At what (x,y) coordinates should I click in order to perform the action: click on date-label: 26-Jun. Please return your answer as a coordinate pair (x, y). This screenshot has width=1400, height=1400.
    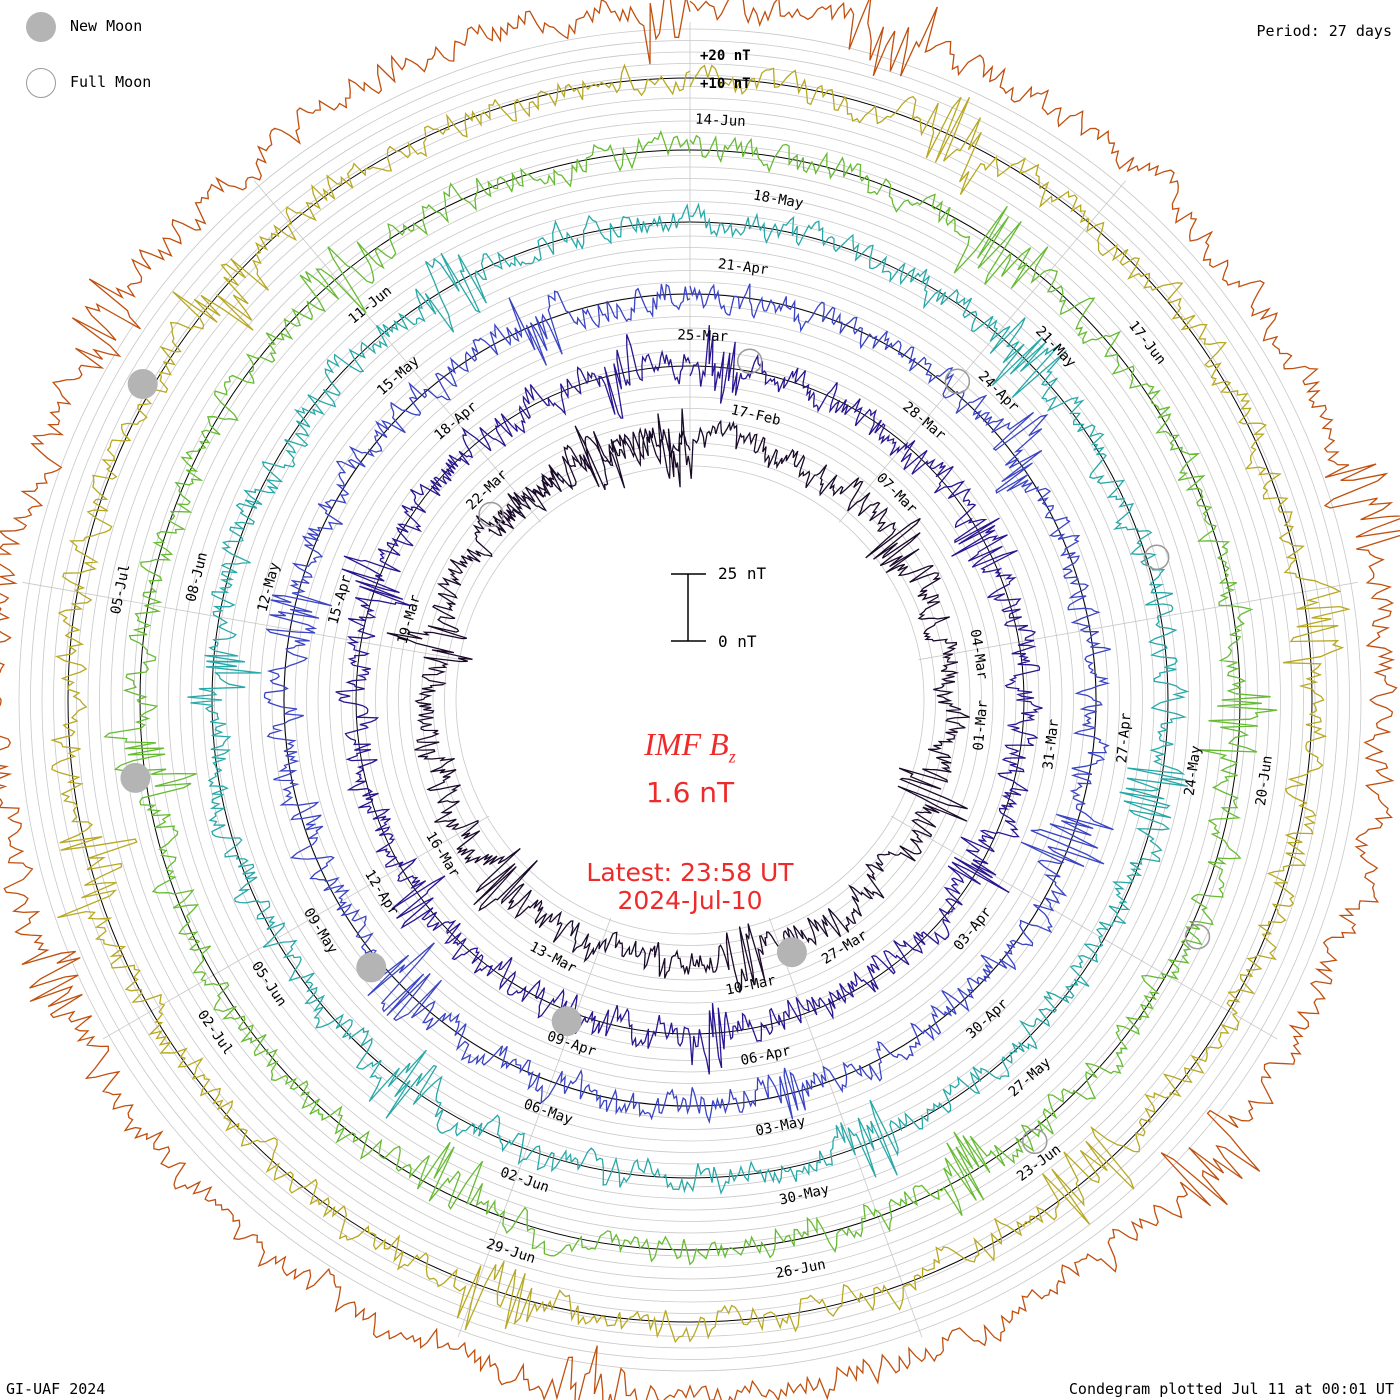
    Looking at the image, I should click on (800, 1269).